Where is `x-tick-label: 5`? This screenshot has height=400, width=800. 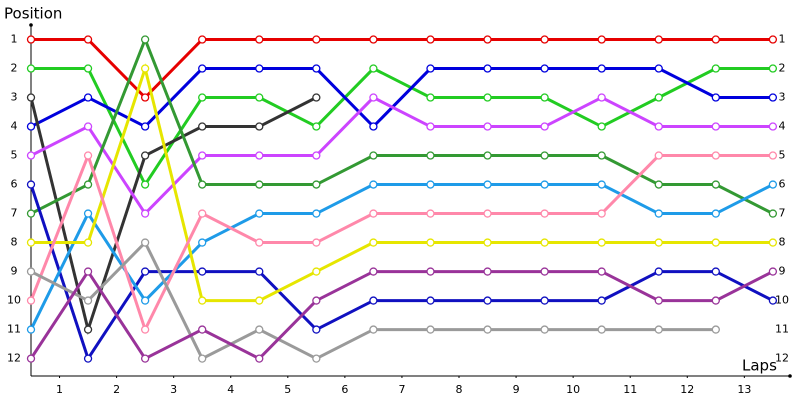
x-tick-label: 5 is located at coordinates (287, 389).